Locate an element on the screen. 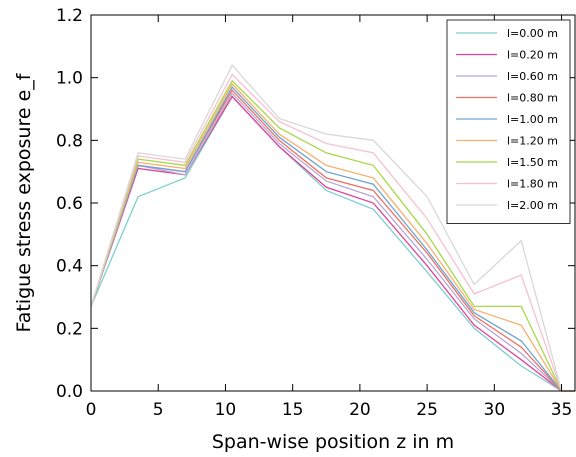  legend-label: l=0.80 m is located at coordinates (532, 98).